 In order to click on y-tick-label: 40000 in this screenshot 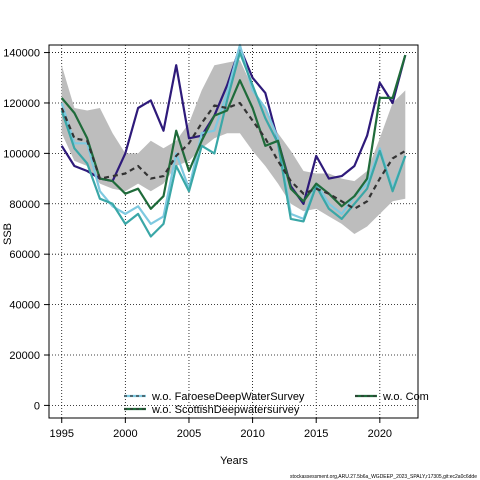, I will do `click(24, 306)`.